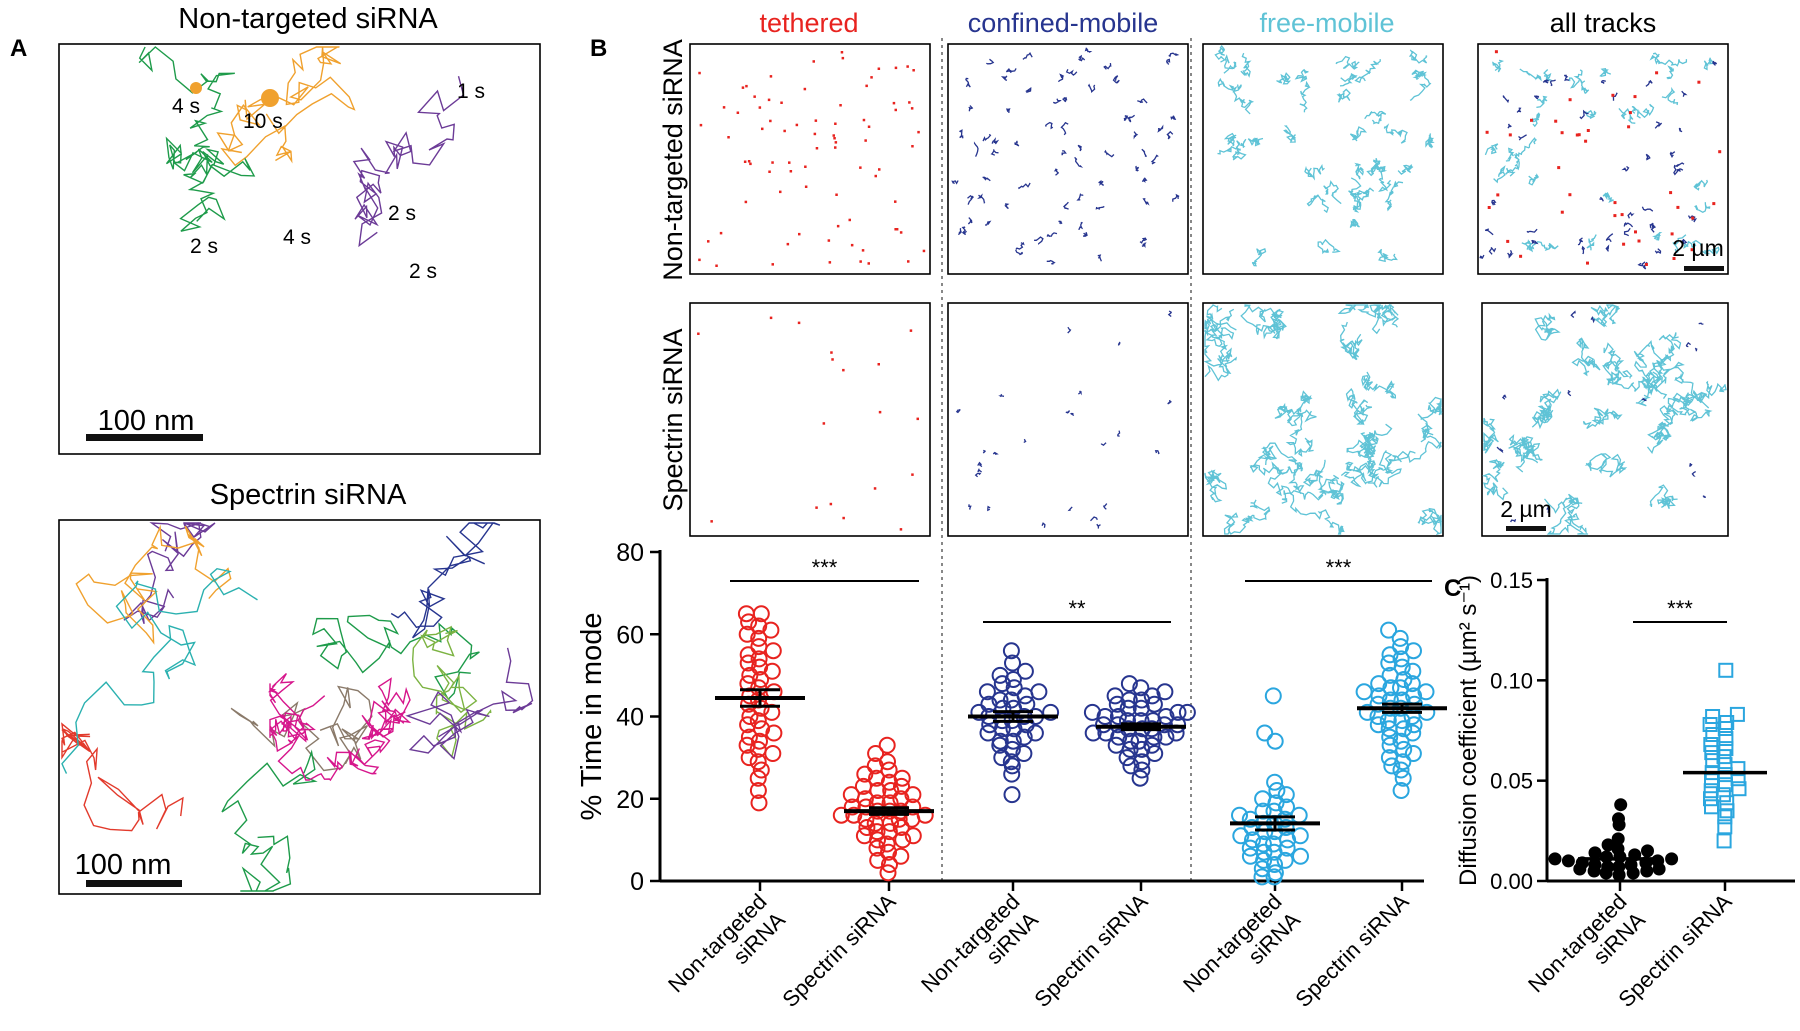 The width and height of the screenshot is (1800, 1031). Describe the element at coordinates (1068, 159) in the screenshot. I see `map-frame-confined-nt` at that location.